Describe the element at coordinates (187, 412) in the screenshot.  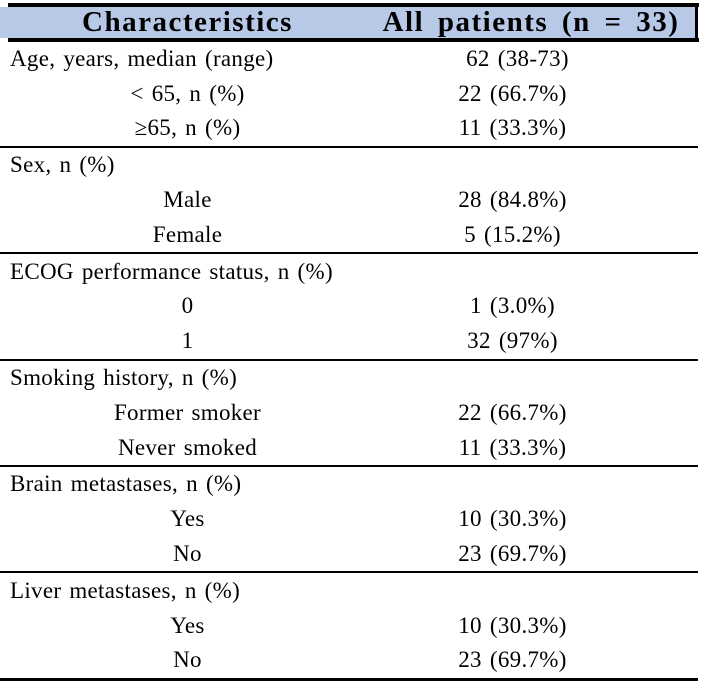
I see `row-label: Former smoker` at that location.